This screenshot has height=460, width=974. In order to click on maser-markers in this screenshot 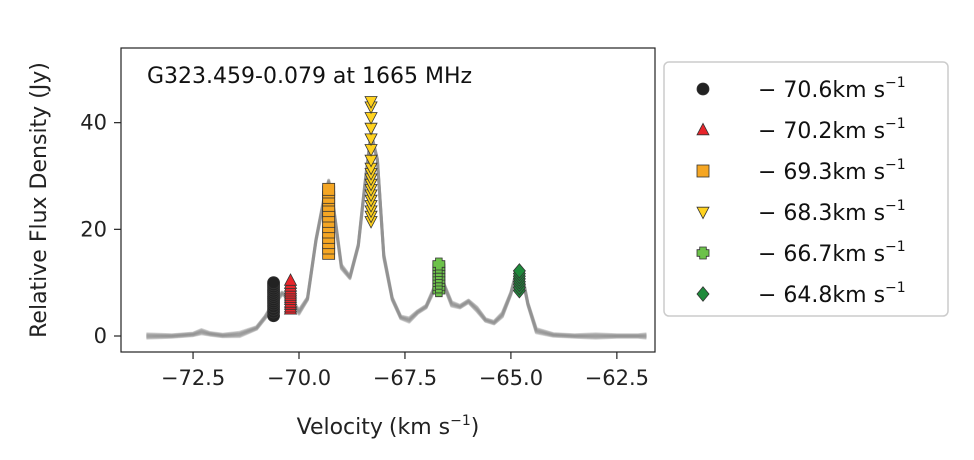, I will do `click(396, 209)`.